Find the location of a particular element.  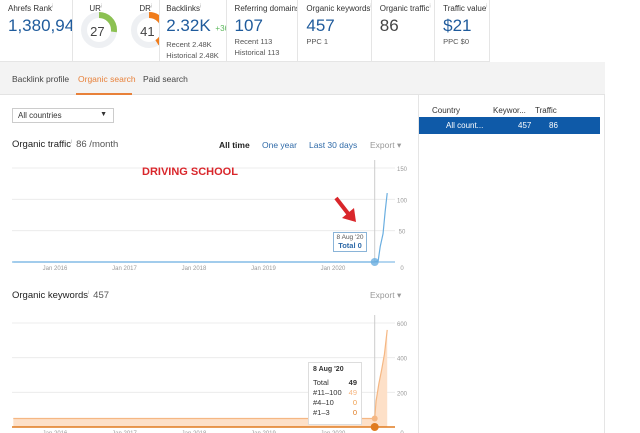

driving-school-annotation: DRIVING SCHOOL is located at coordinates (190, 172).